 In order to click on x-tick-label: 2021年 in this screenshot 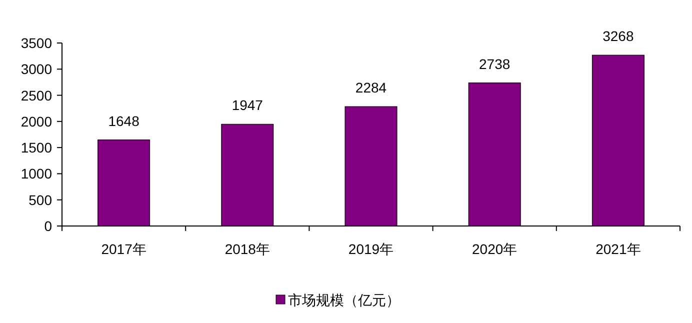, I will do `click(618, 249)`.